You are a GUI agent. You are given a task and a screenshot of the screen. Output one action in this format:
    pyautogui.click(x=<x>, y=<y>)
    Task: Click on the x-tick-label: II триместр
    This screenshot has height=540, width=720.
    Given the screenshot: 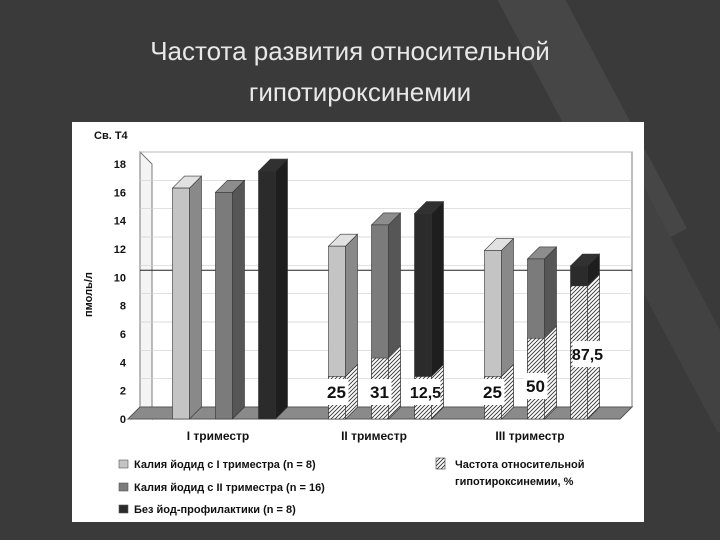 What is the action you would take?
    pyautogui.click(x=374, y=436)
    